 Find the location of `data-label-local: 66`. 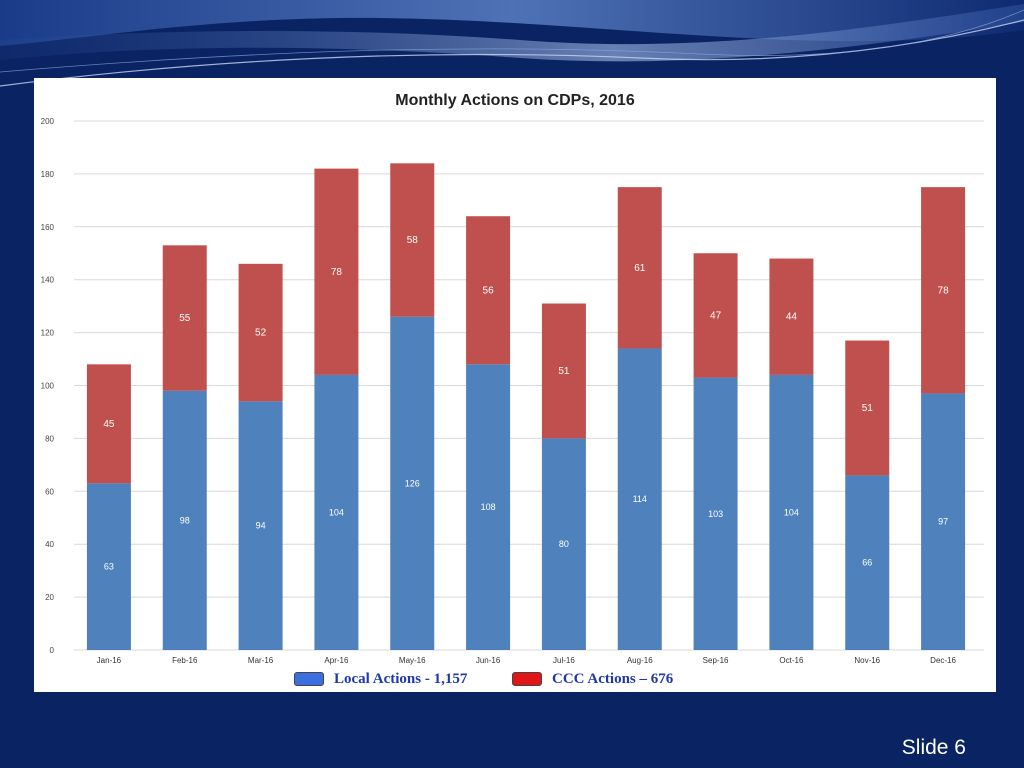

data-label-local: 66 is located at coordinates (867, 563).